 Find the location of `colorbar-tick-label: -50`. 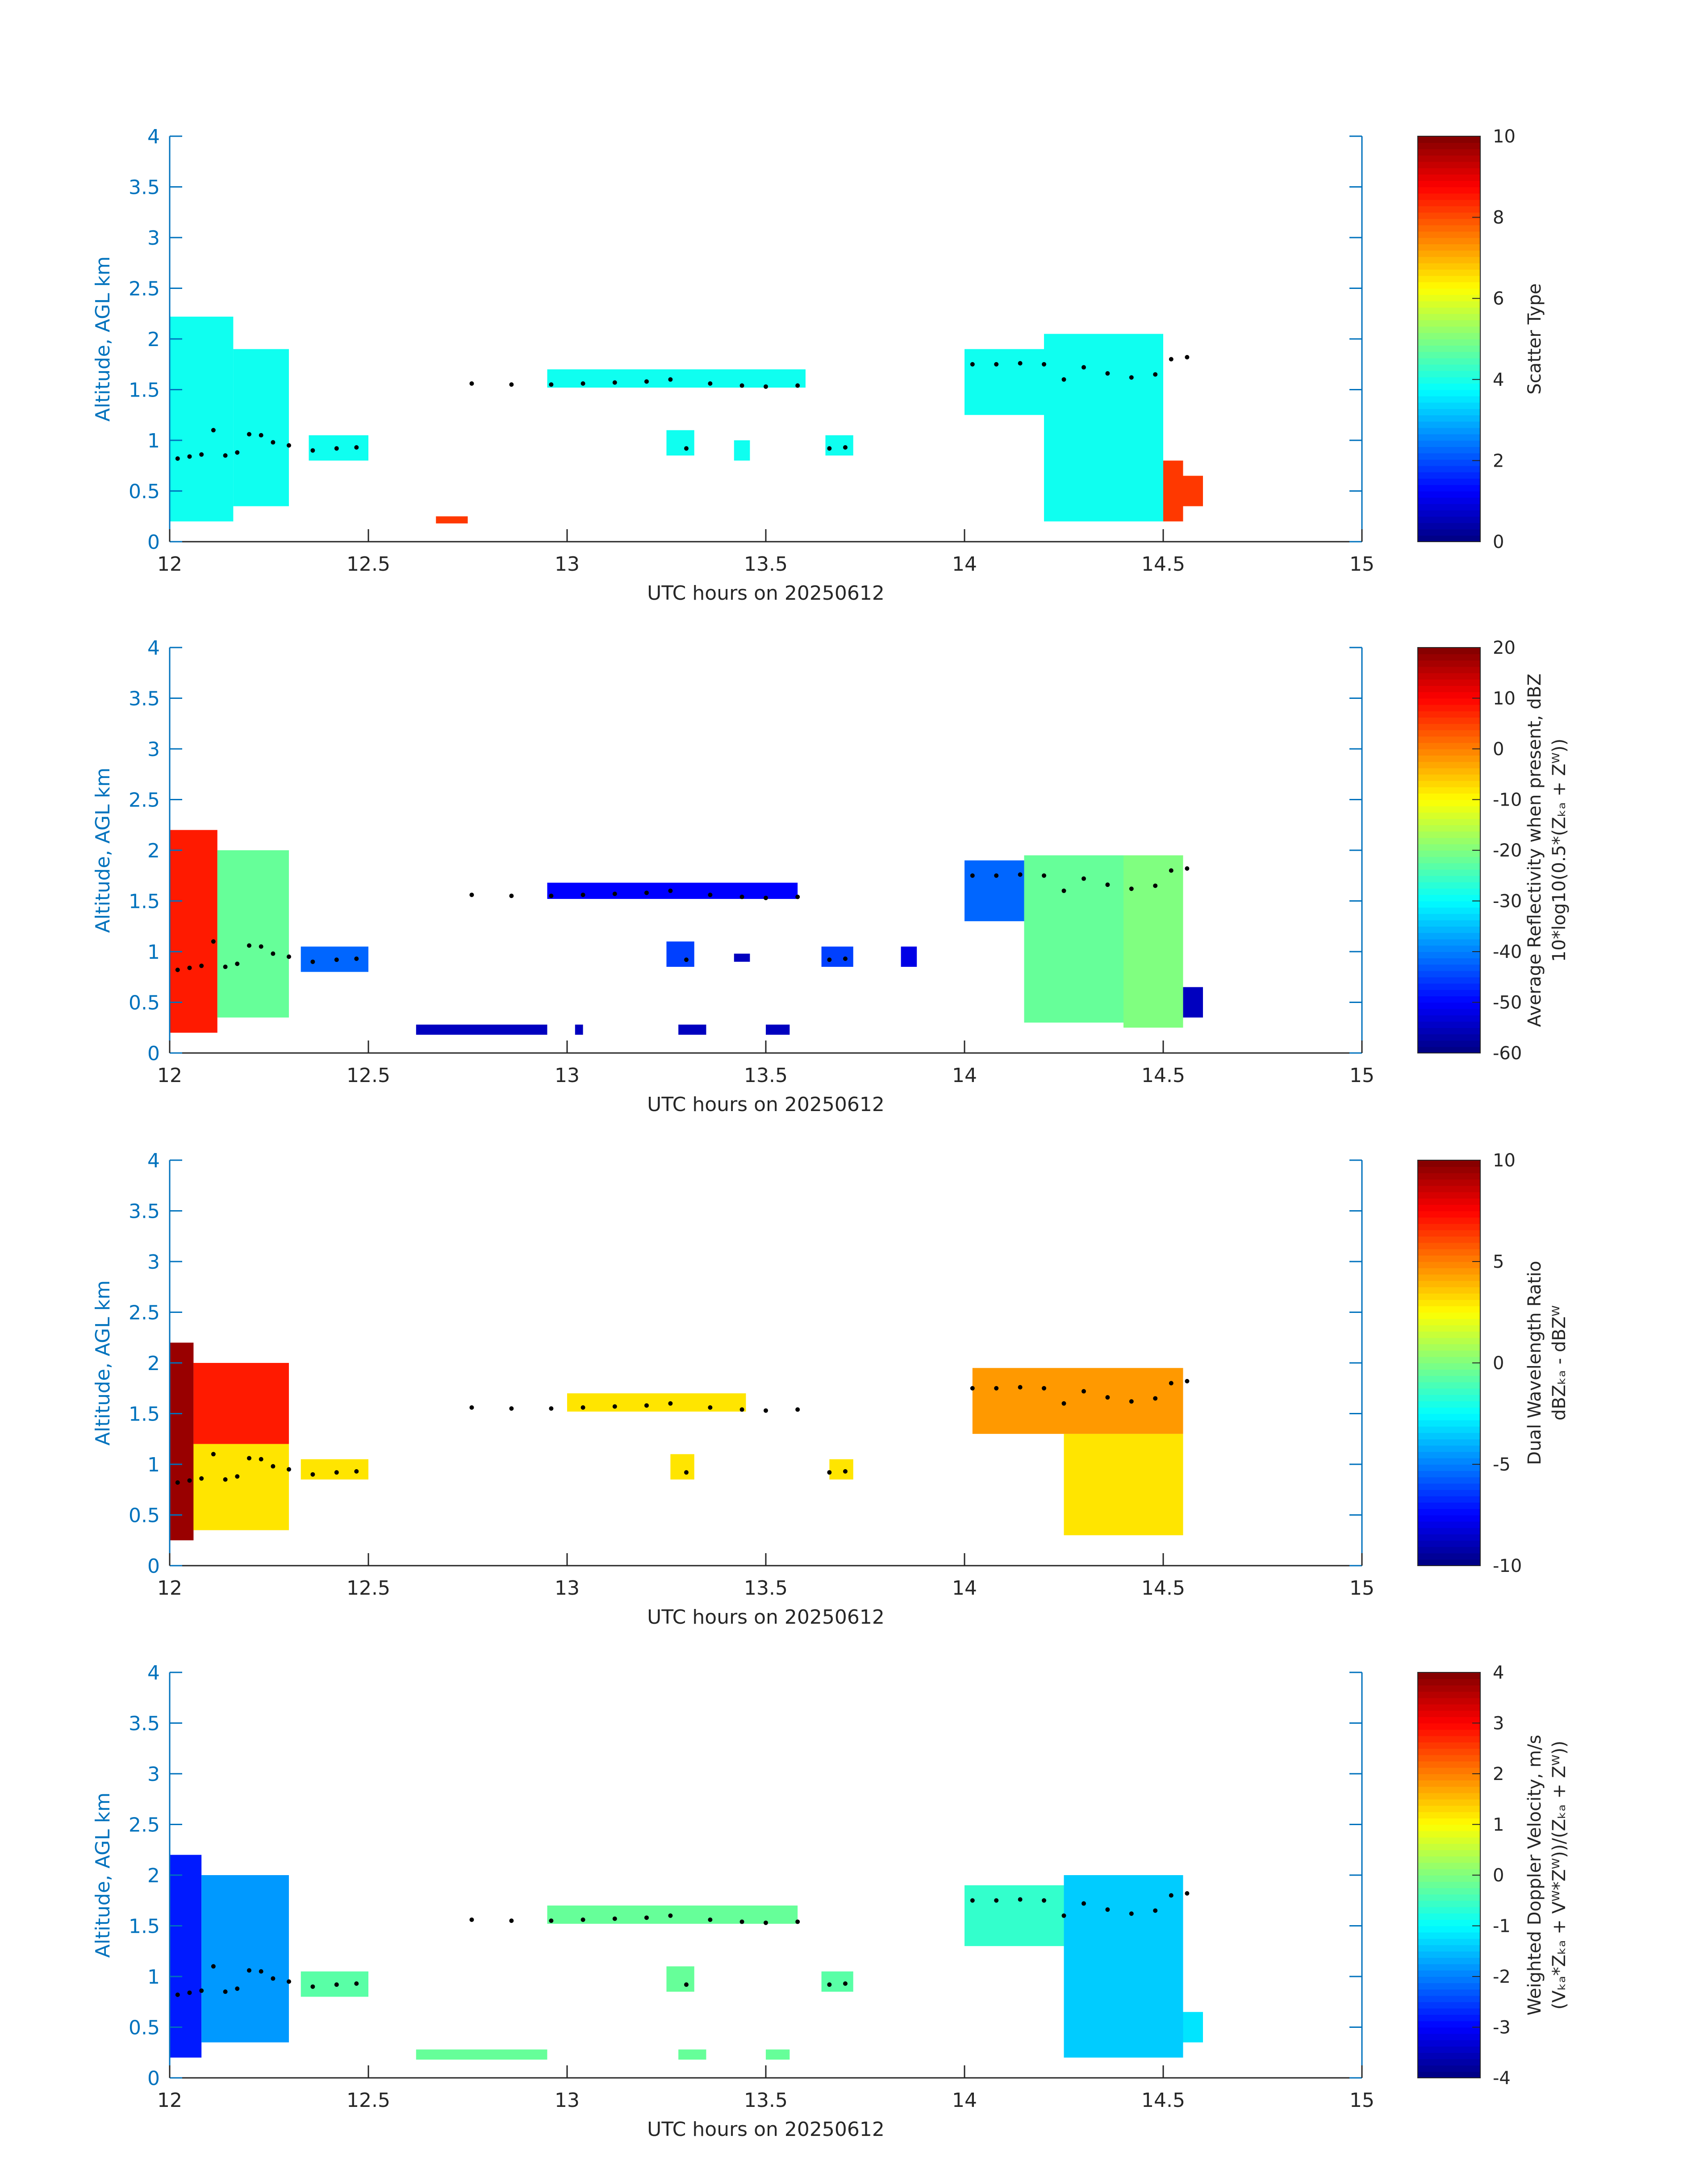

colorbar-tick-label: -50 is located at coordinates (1507, 1003).